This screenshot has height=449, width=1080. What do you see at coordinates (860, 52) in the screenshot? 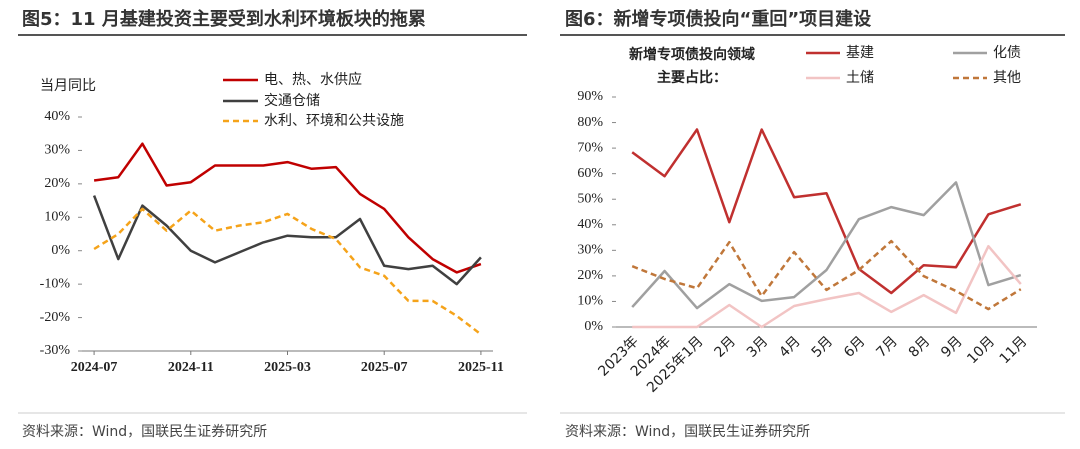
I see `legend-label: 基建` at bounding box center [860, 52].